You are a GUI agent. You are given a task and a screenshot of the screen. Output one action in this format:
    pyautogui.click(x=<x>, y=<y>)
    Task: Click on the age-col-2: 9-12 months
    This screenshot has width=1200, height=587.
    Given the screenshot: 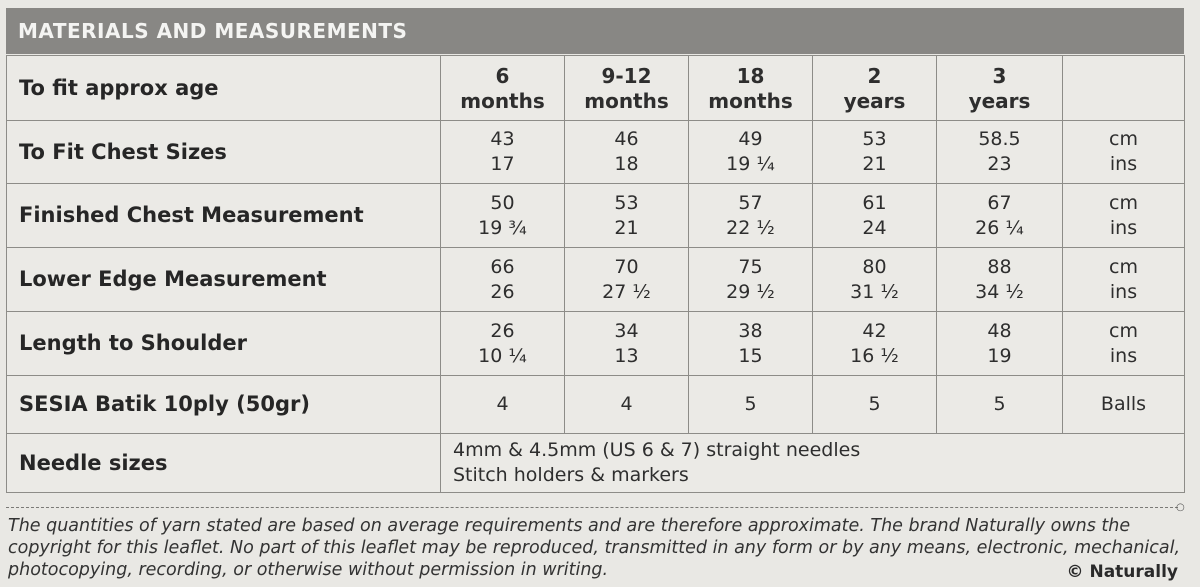 What is the action you would take?
    pyautogui.click(x=626, y=88)
    